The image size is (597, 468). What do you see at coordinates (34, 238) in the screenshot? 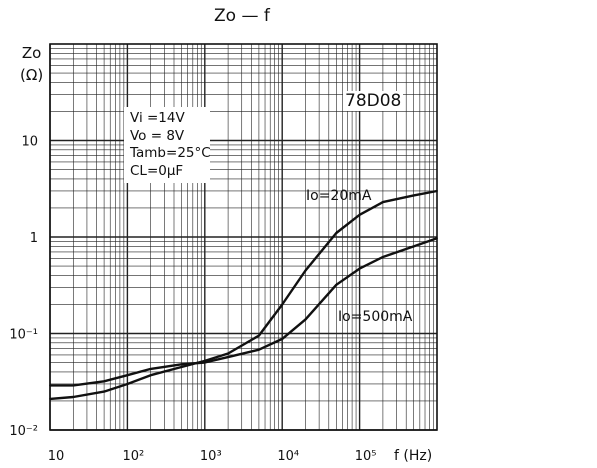
I see `y-tick-label: 1` at bounding box center [34, 238].